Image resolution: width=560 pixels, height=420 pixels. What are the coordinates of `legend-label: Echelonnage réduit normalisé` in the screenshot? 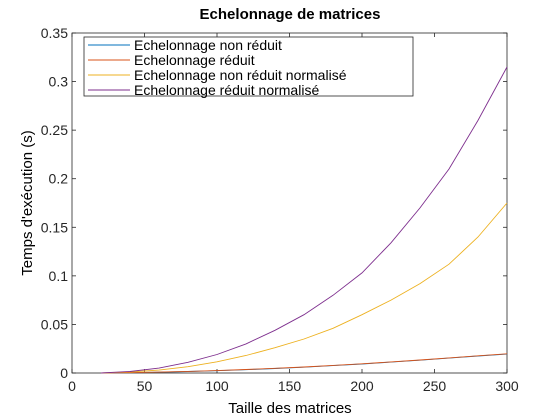 It's located at (226, 90).